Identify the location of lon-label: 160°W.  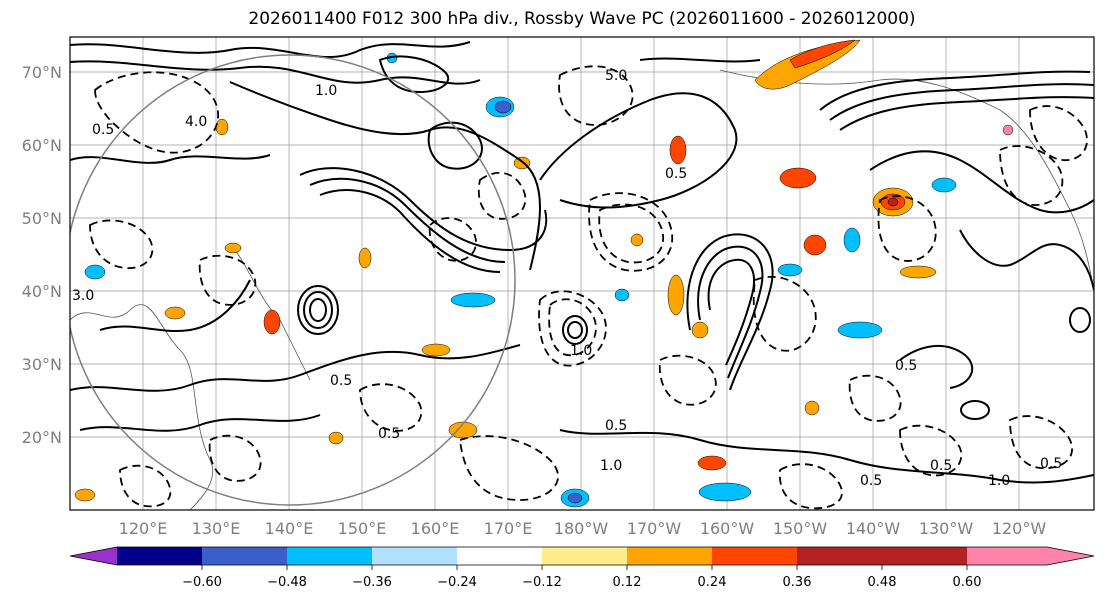
(727, 528).